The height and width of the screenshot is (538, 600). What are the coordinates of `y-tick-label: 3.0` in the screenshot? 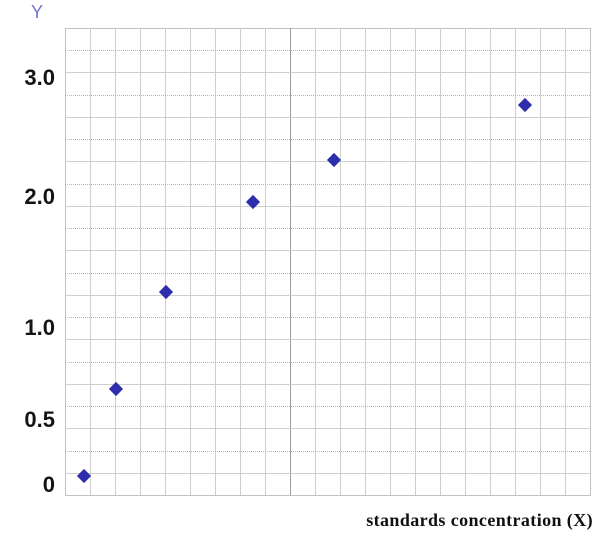 It's located at (39, 77).